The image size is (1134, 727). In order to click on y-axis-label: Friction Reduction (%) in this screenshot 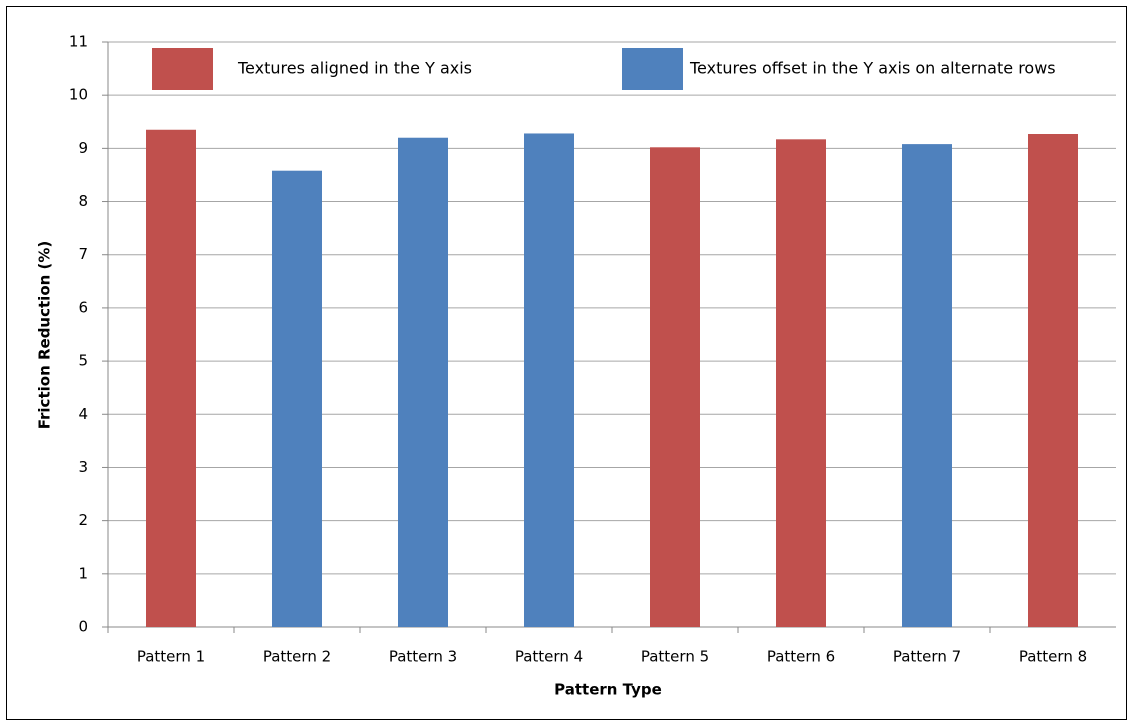, I will do `click(45, 335)`.